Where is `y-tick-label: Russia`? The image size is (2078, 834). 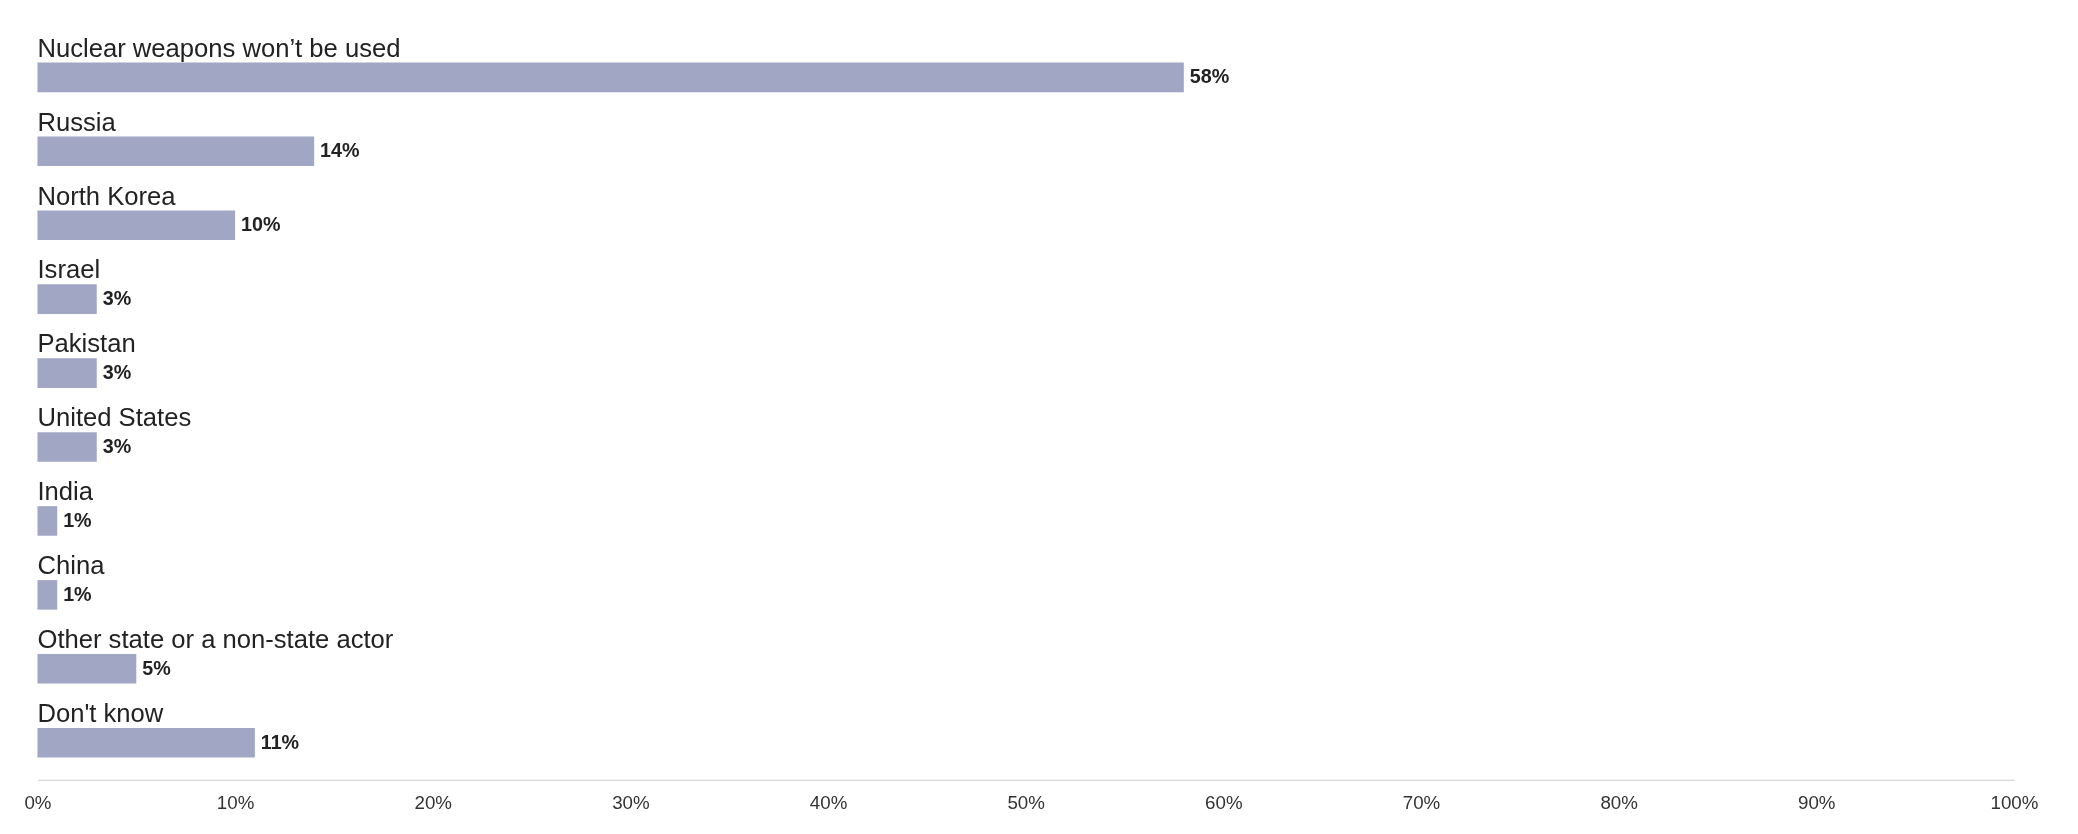 y-tick-label: Russia is located at coordinates (77, 121).